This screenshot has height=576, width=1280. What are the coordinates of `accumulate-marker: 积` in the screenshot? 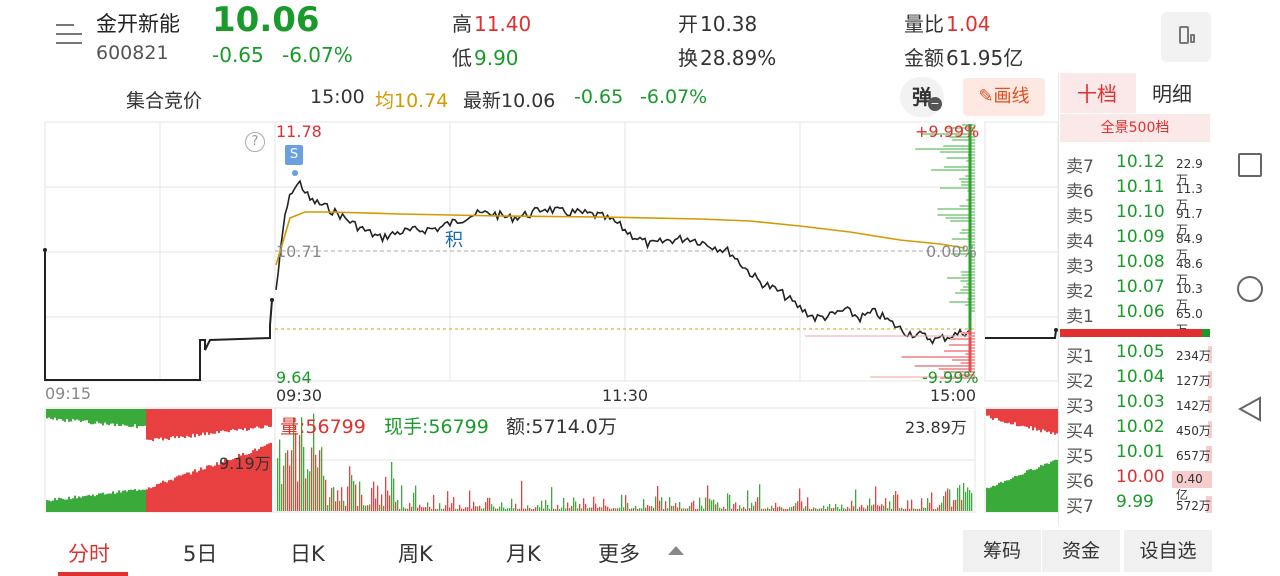 It's located at (454, 240).